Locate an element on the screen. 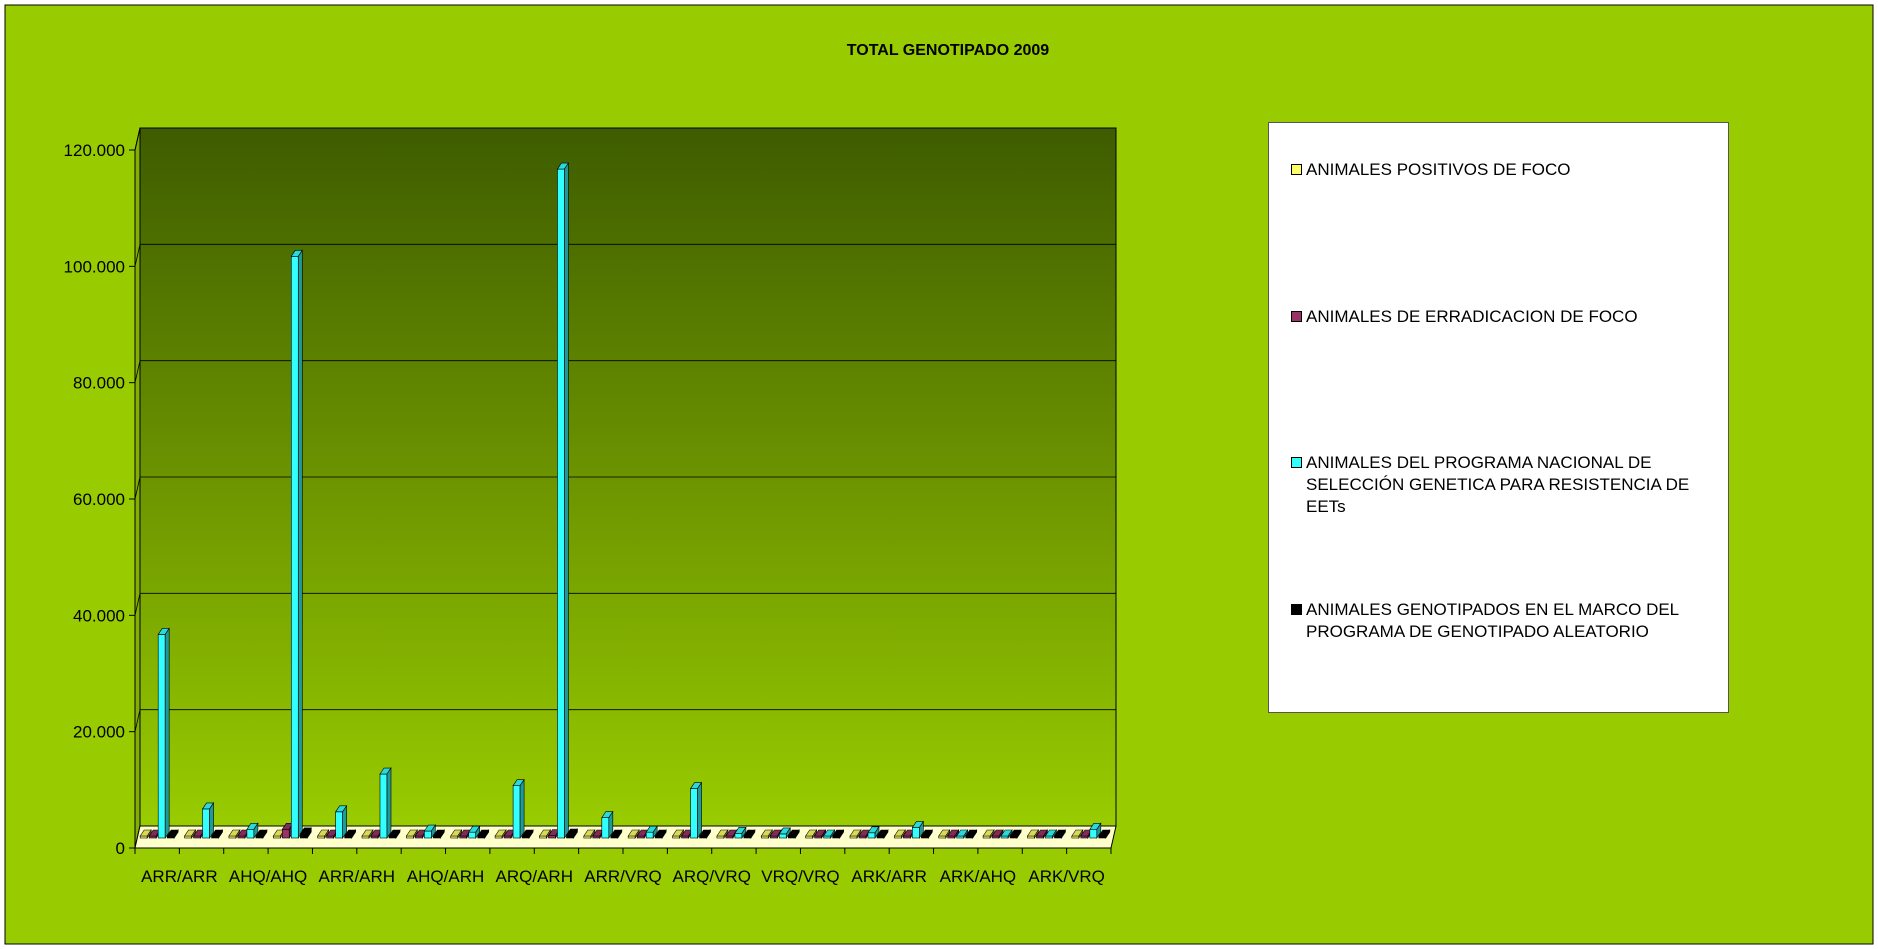  y-tick-label: 100.000 is located at coordinates (94, 266).